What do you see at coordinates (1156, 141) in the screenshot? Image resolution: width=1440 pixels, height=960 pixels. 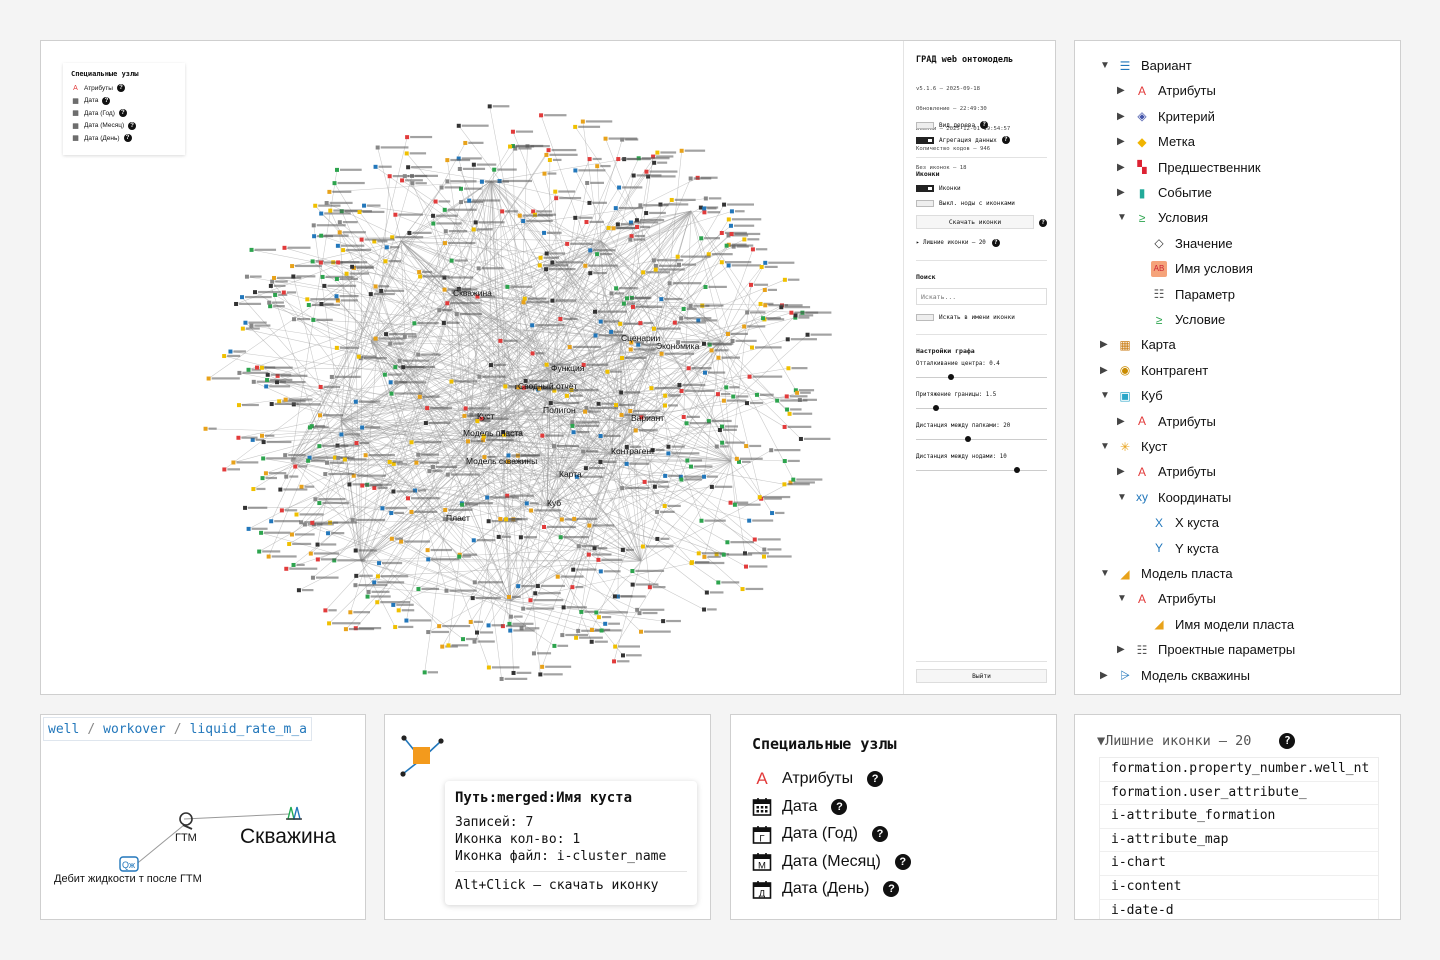 I see `tree-item: ▶ ◆ Метка` at bounding box center [1156, 141].